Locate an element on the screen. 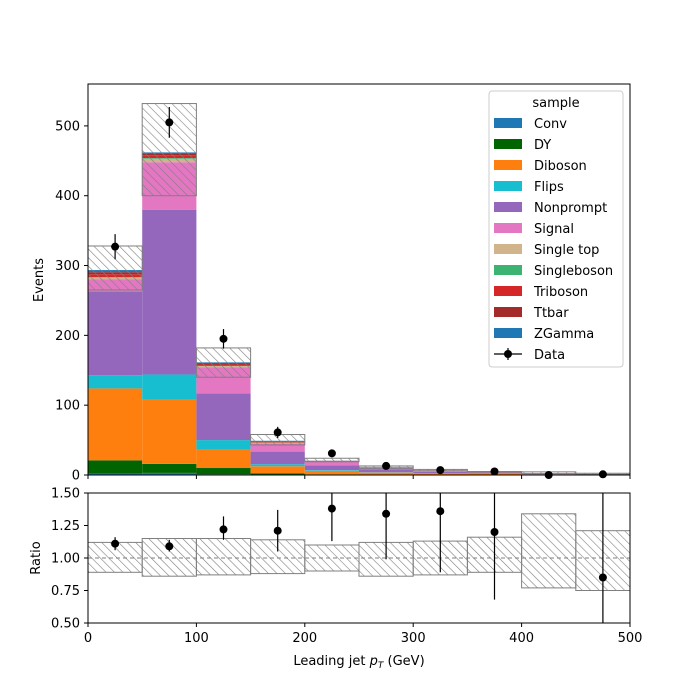 The width and height of the screenshot is (700, 700). legend-title: sample is located at coordinates (555, 103).